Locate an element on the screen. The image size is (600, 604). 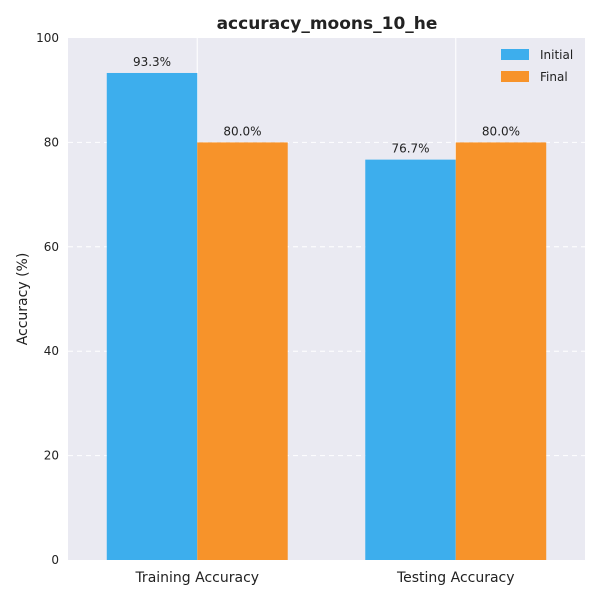
y-tick-label: 0 is located at coordinates (55, 560).